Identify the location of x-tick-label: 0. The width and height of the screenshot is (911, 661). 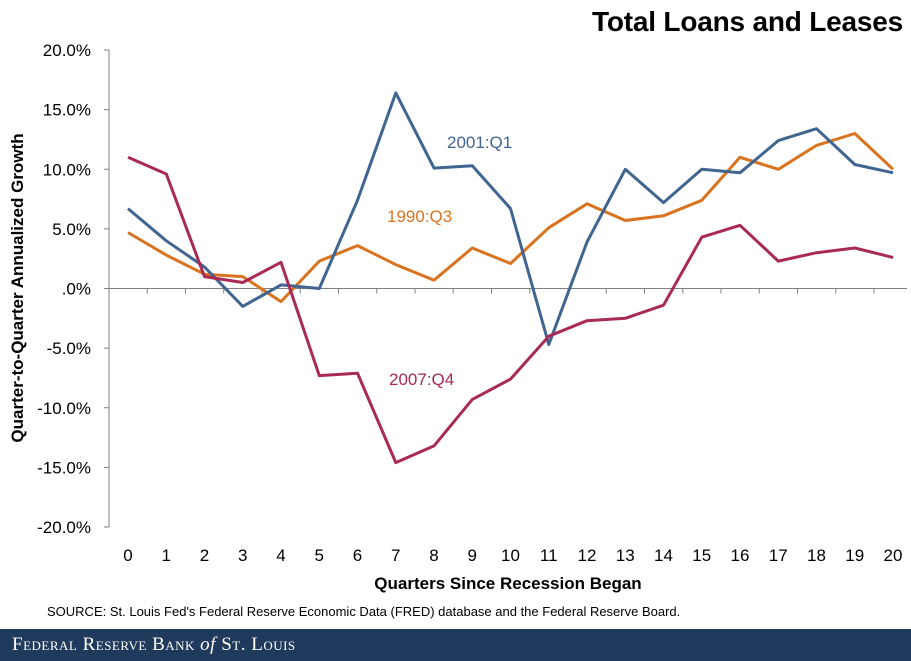
(127, 555).